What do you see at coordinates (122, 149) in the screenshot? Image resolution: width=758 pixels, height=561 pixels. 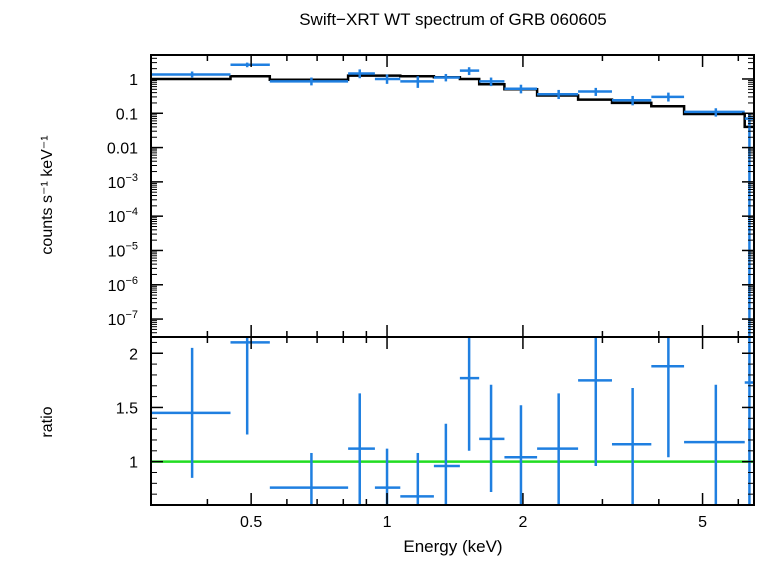 I see `y-tick-label: 0.01` at bounding box center [122, 149].